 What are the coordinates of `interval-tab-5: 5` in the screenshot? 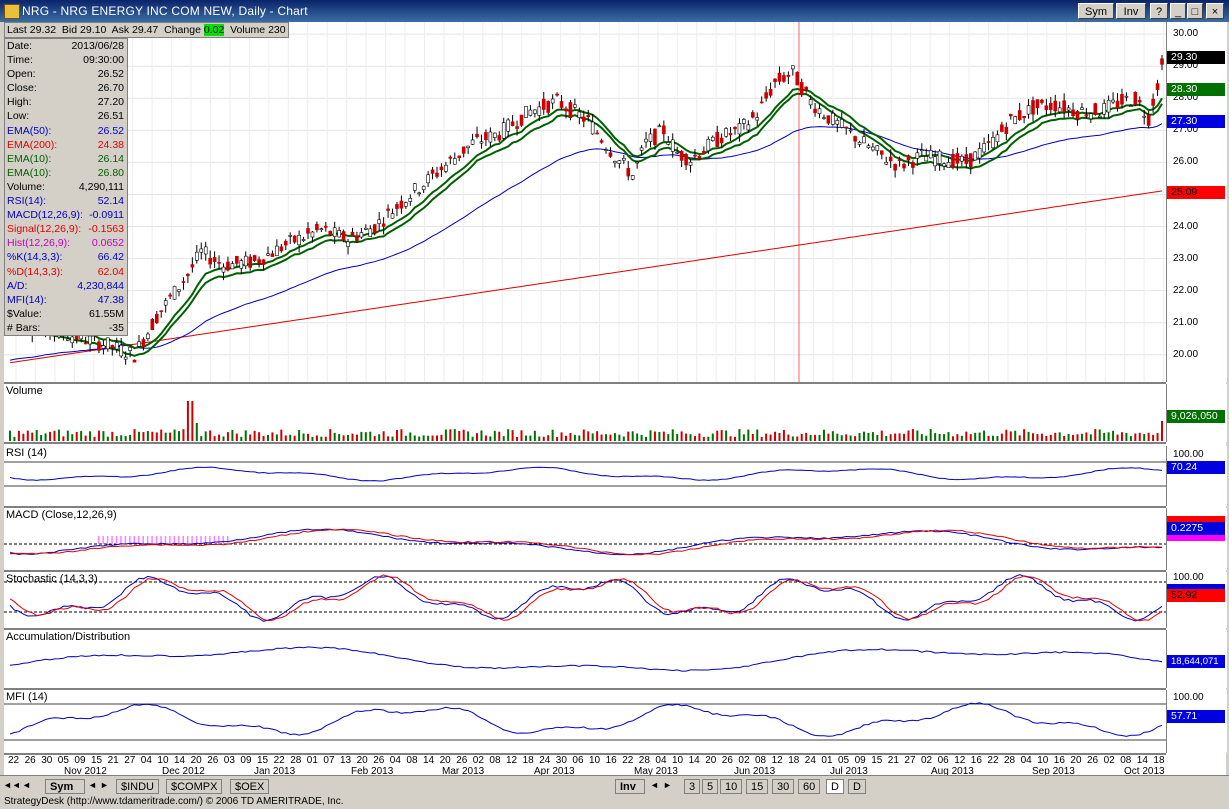 It's located at (710, 786).